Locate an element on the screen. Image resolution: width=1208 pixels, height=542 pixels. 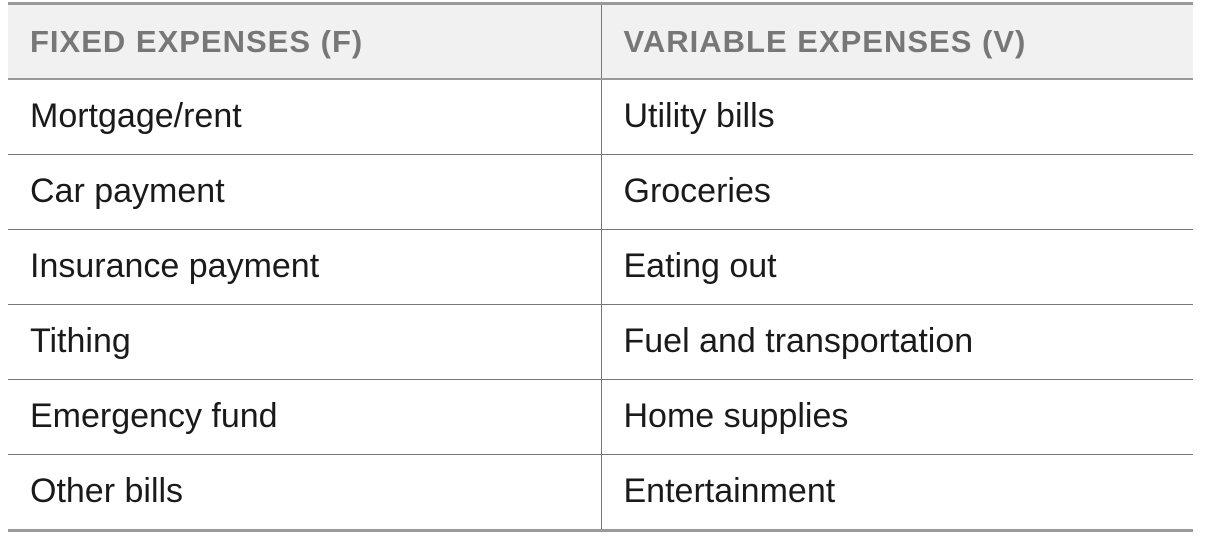
table-row: Tithing Fuel and transportation is located at coordinates (600, 342).